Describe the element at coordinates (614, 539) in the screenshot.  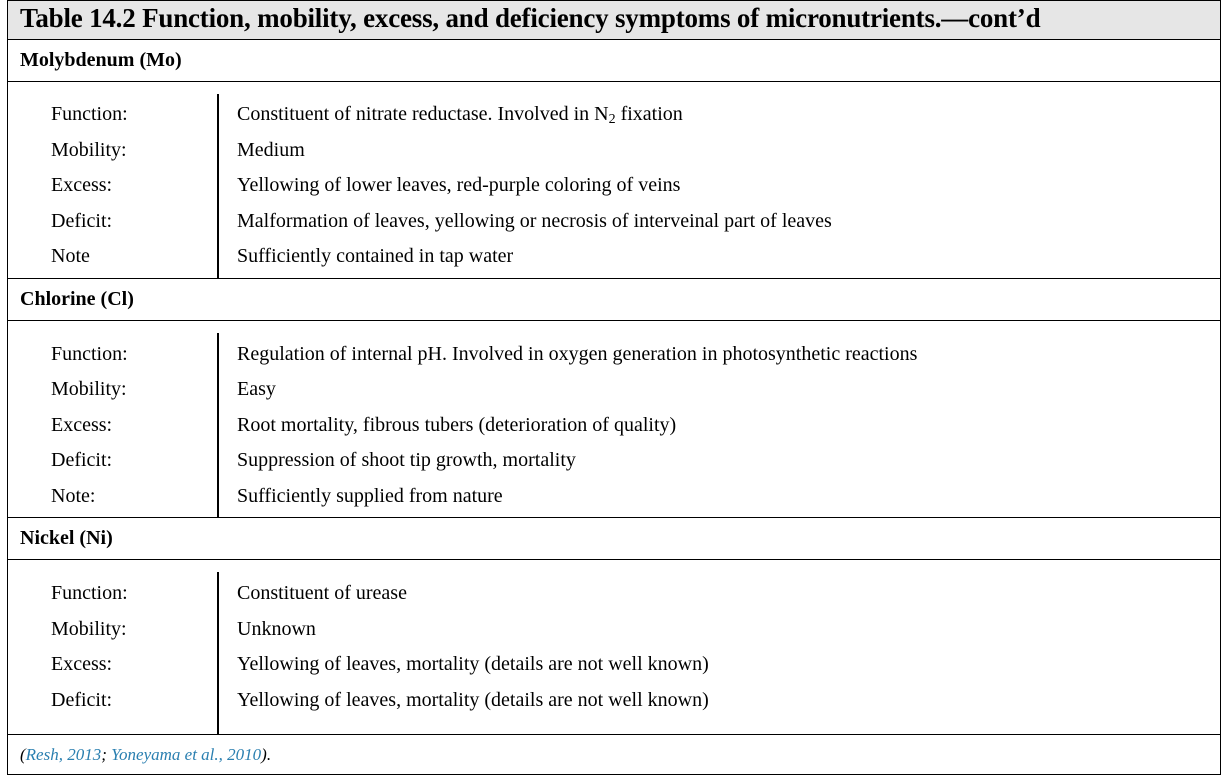
I see `section-heading-nickel: Nickel (Ni)` at that location.